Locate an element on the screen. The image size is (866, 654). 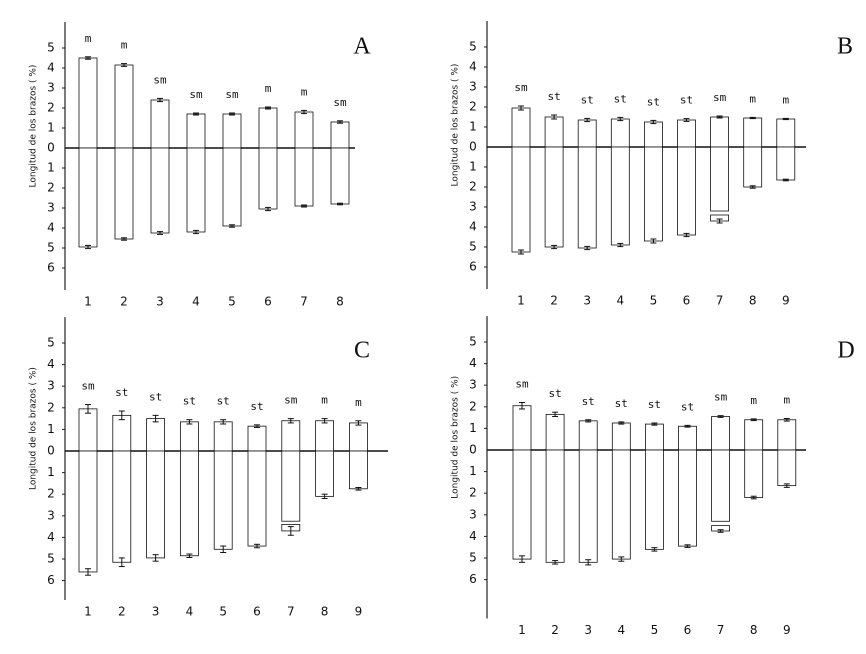
x-tick-label: 2 is located at coordinates (124, 302).